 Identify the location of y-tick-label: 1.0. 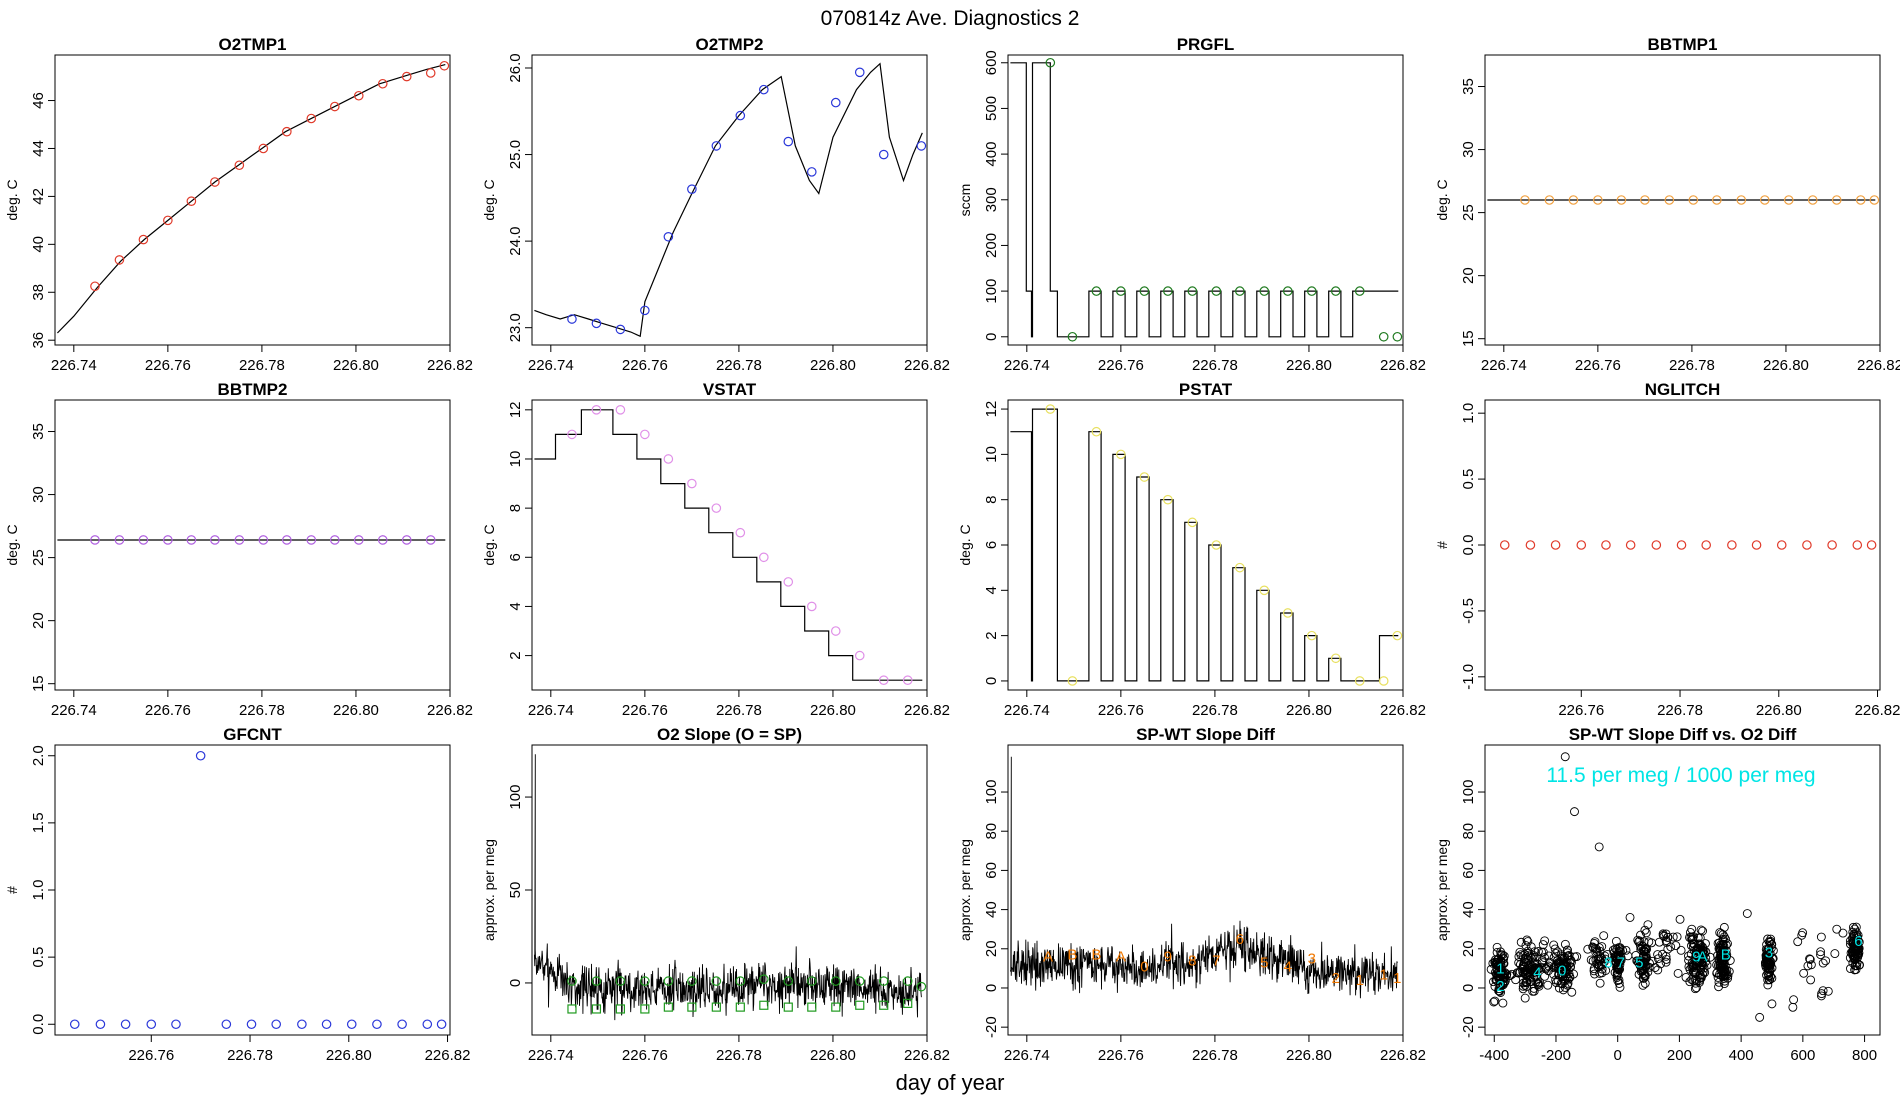
(1468, 413).